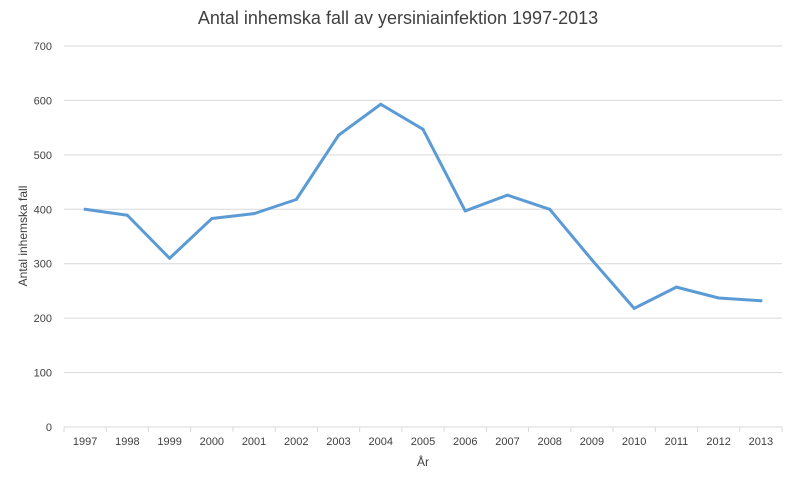  What do you see at coordinates (43, 210) in the screenshot?
I see `y-tick-label: 400` at bounding box center [43, 210].